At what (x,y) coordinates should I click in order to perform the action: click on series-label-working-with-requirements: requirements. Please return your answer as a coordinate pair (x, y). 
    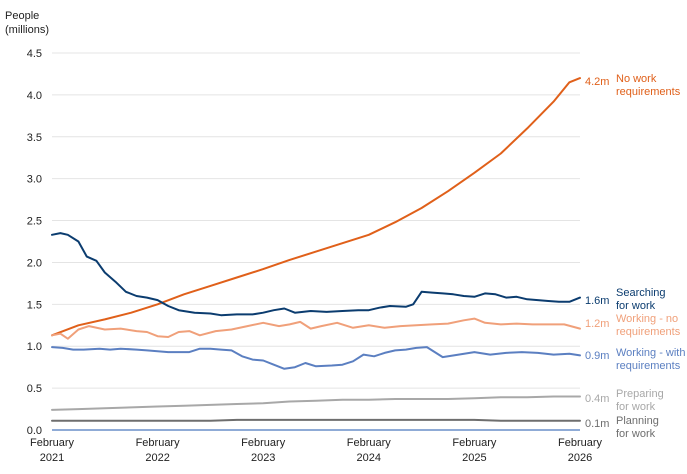
    Looking at the image, I should click on (648, 366).